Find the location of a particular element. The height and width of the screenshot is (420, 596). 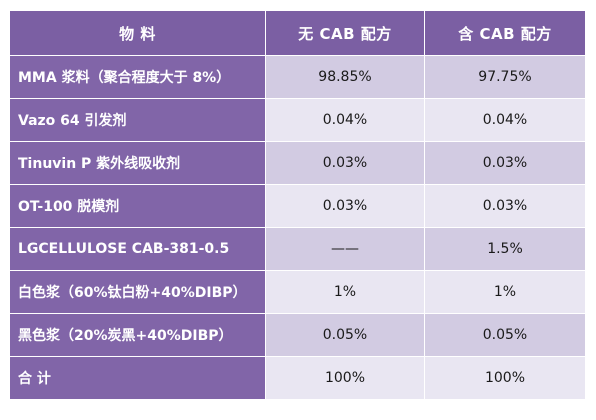

table-row: OT-100 脱模剂 0.03% 0.03% is located at coordinates (297, 206).